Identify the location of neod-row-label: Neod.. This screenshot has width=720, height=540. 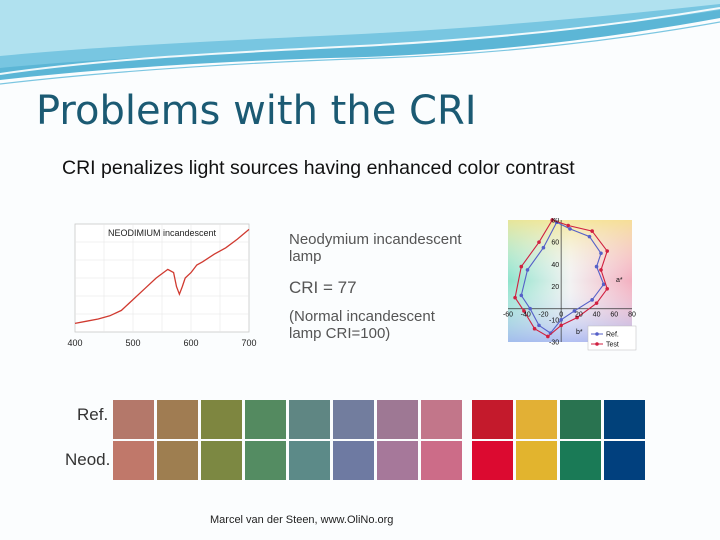
(88, 459).